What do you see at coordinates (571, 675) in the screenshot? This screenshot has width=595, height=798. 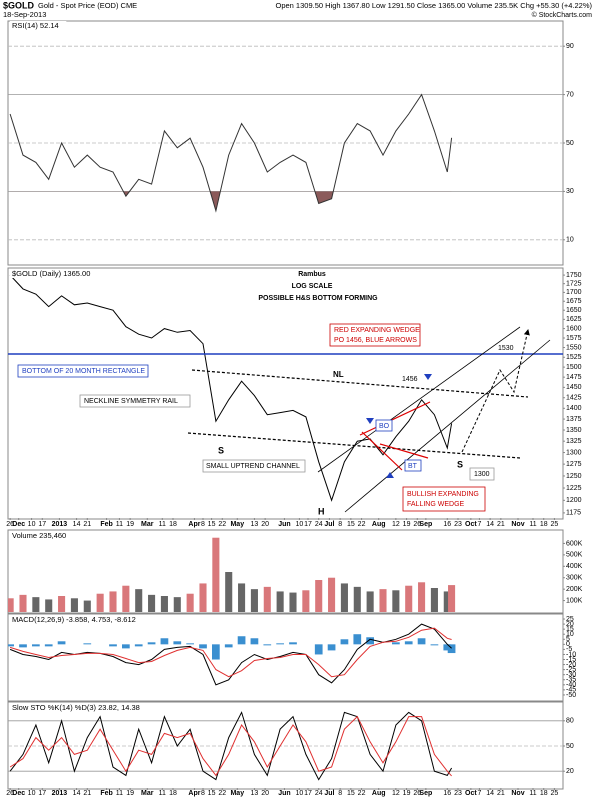 I see `y-tick-label: -30` at bounding box center [571, 675].